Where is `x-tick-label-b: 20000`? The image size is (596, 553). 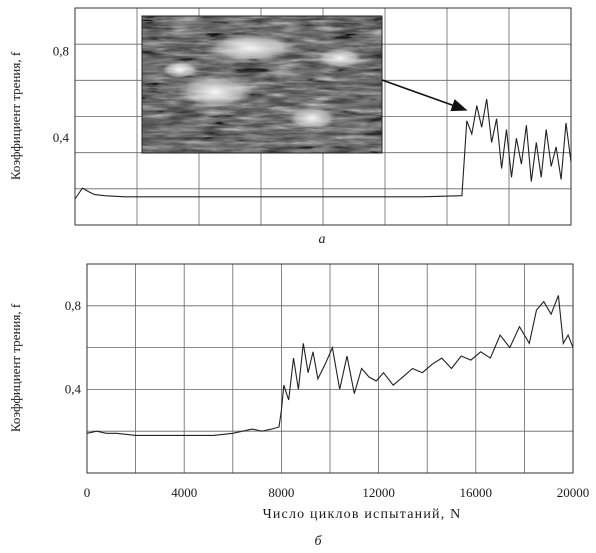 x-tick-label-b: 20000 is located at coordinates (573, 492).